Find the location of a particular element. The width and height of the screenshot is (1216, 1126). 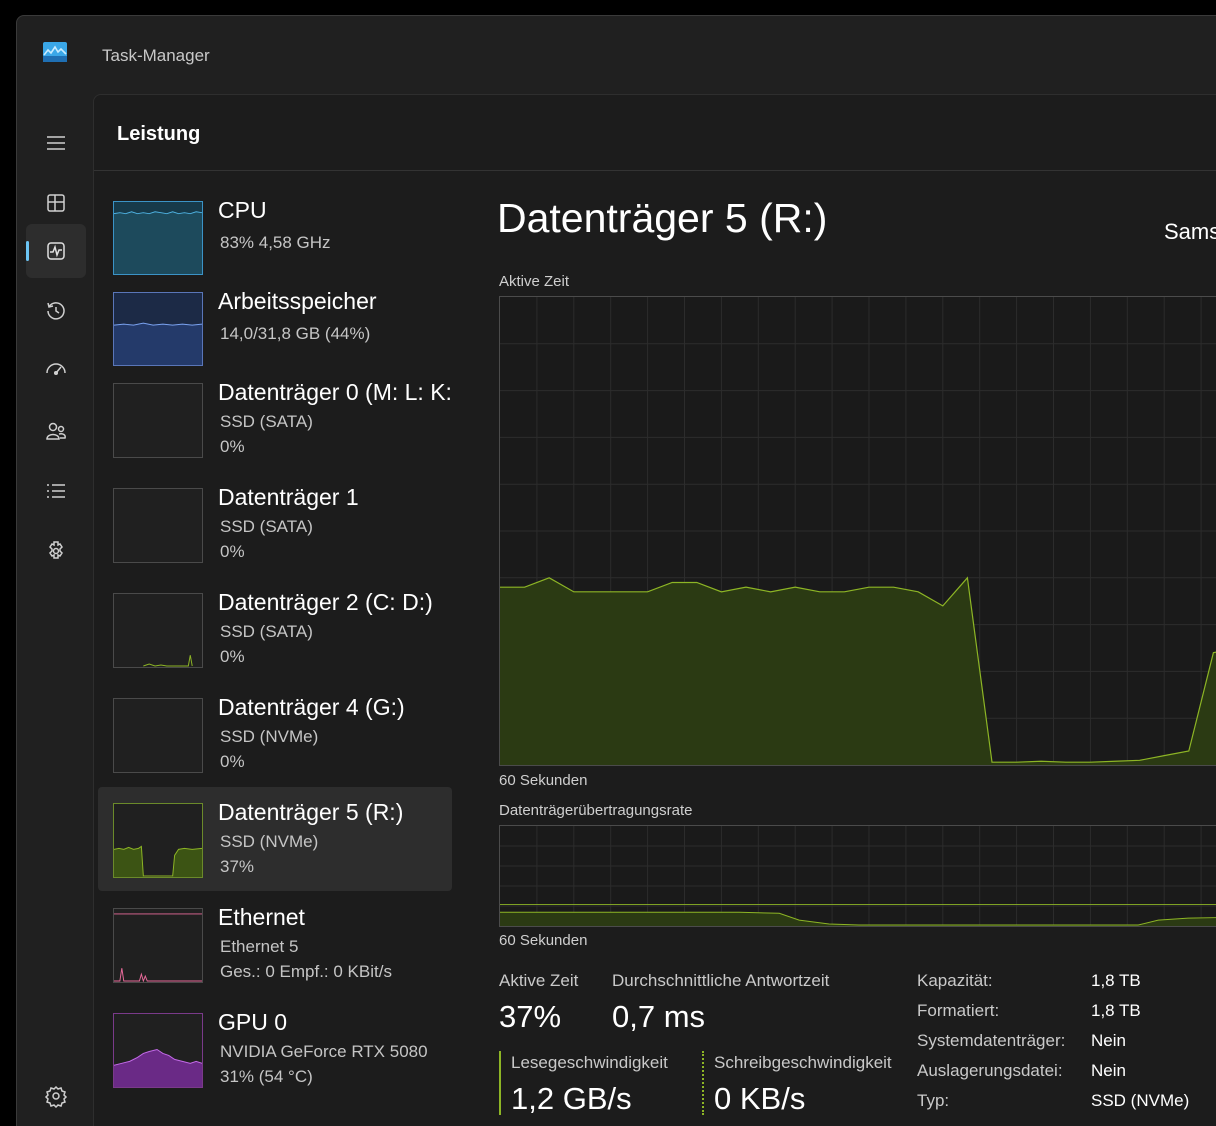

disk-2-thumbnail-graph is located at coordinates (158, 630).